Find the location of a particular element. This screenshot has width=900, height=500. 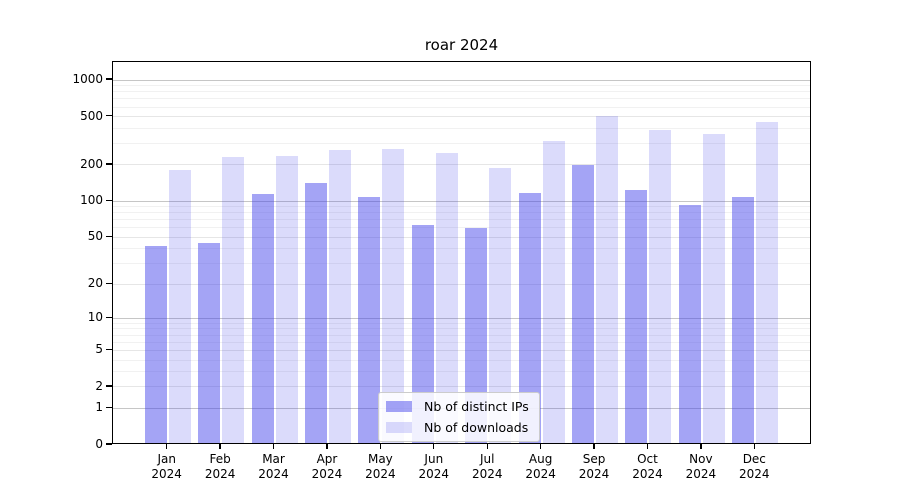

bar-distinct-ips-dec is located at coordinates (743, 320).